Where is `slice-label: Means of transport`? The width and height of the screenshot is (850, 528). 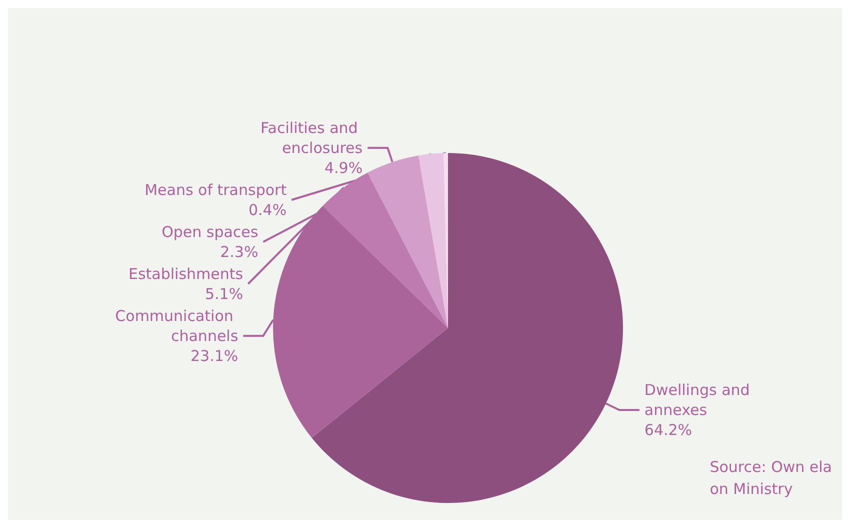
slice-label: Means of transport is located at coordinates (215, 189).